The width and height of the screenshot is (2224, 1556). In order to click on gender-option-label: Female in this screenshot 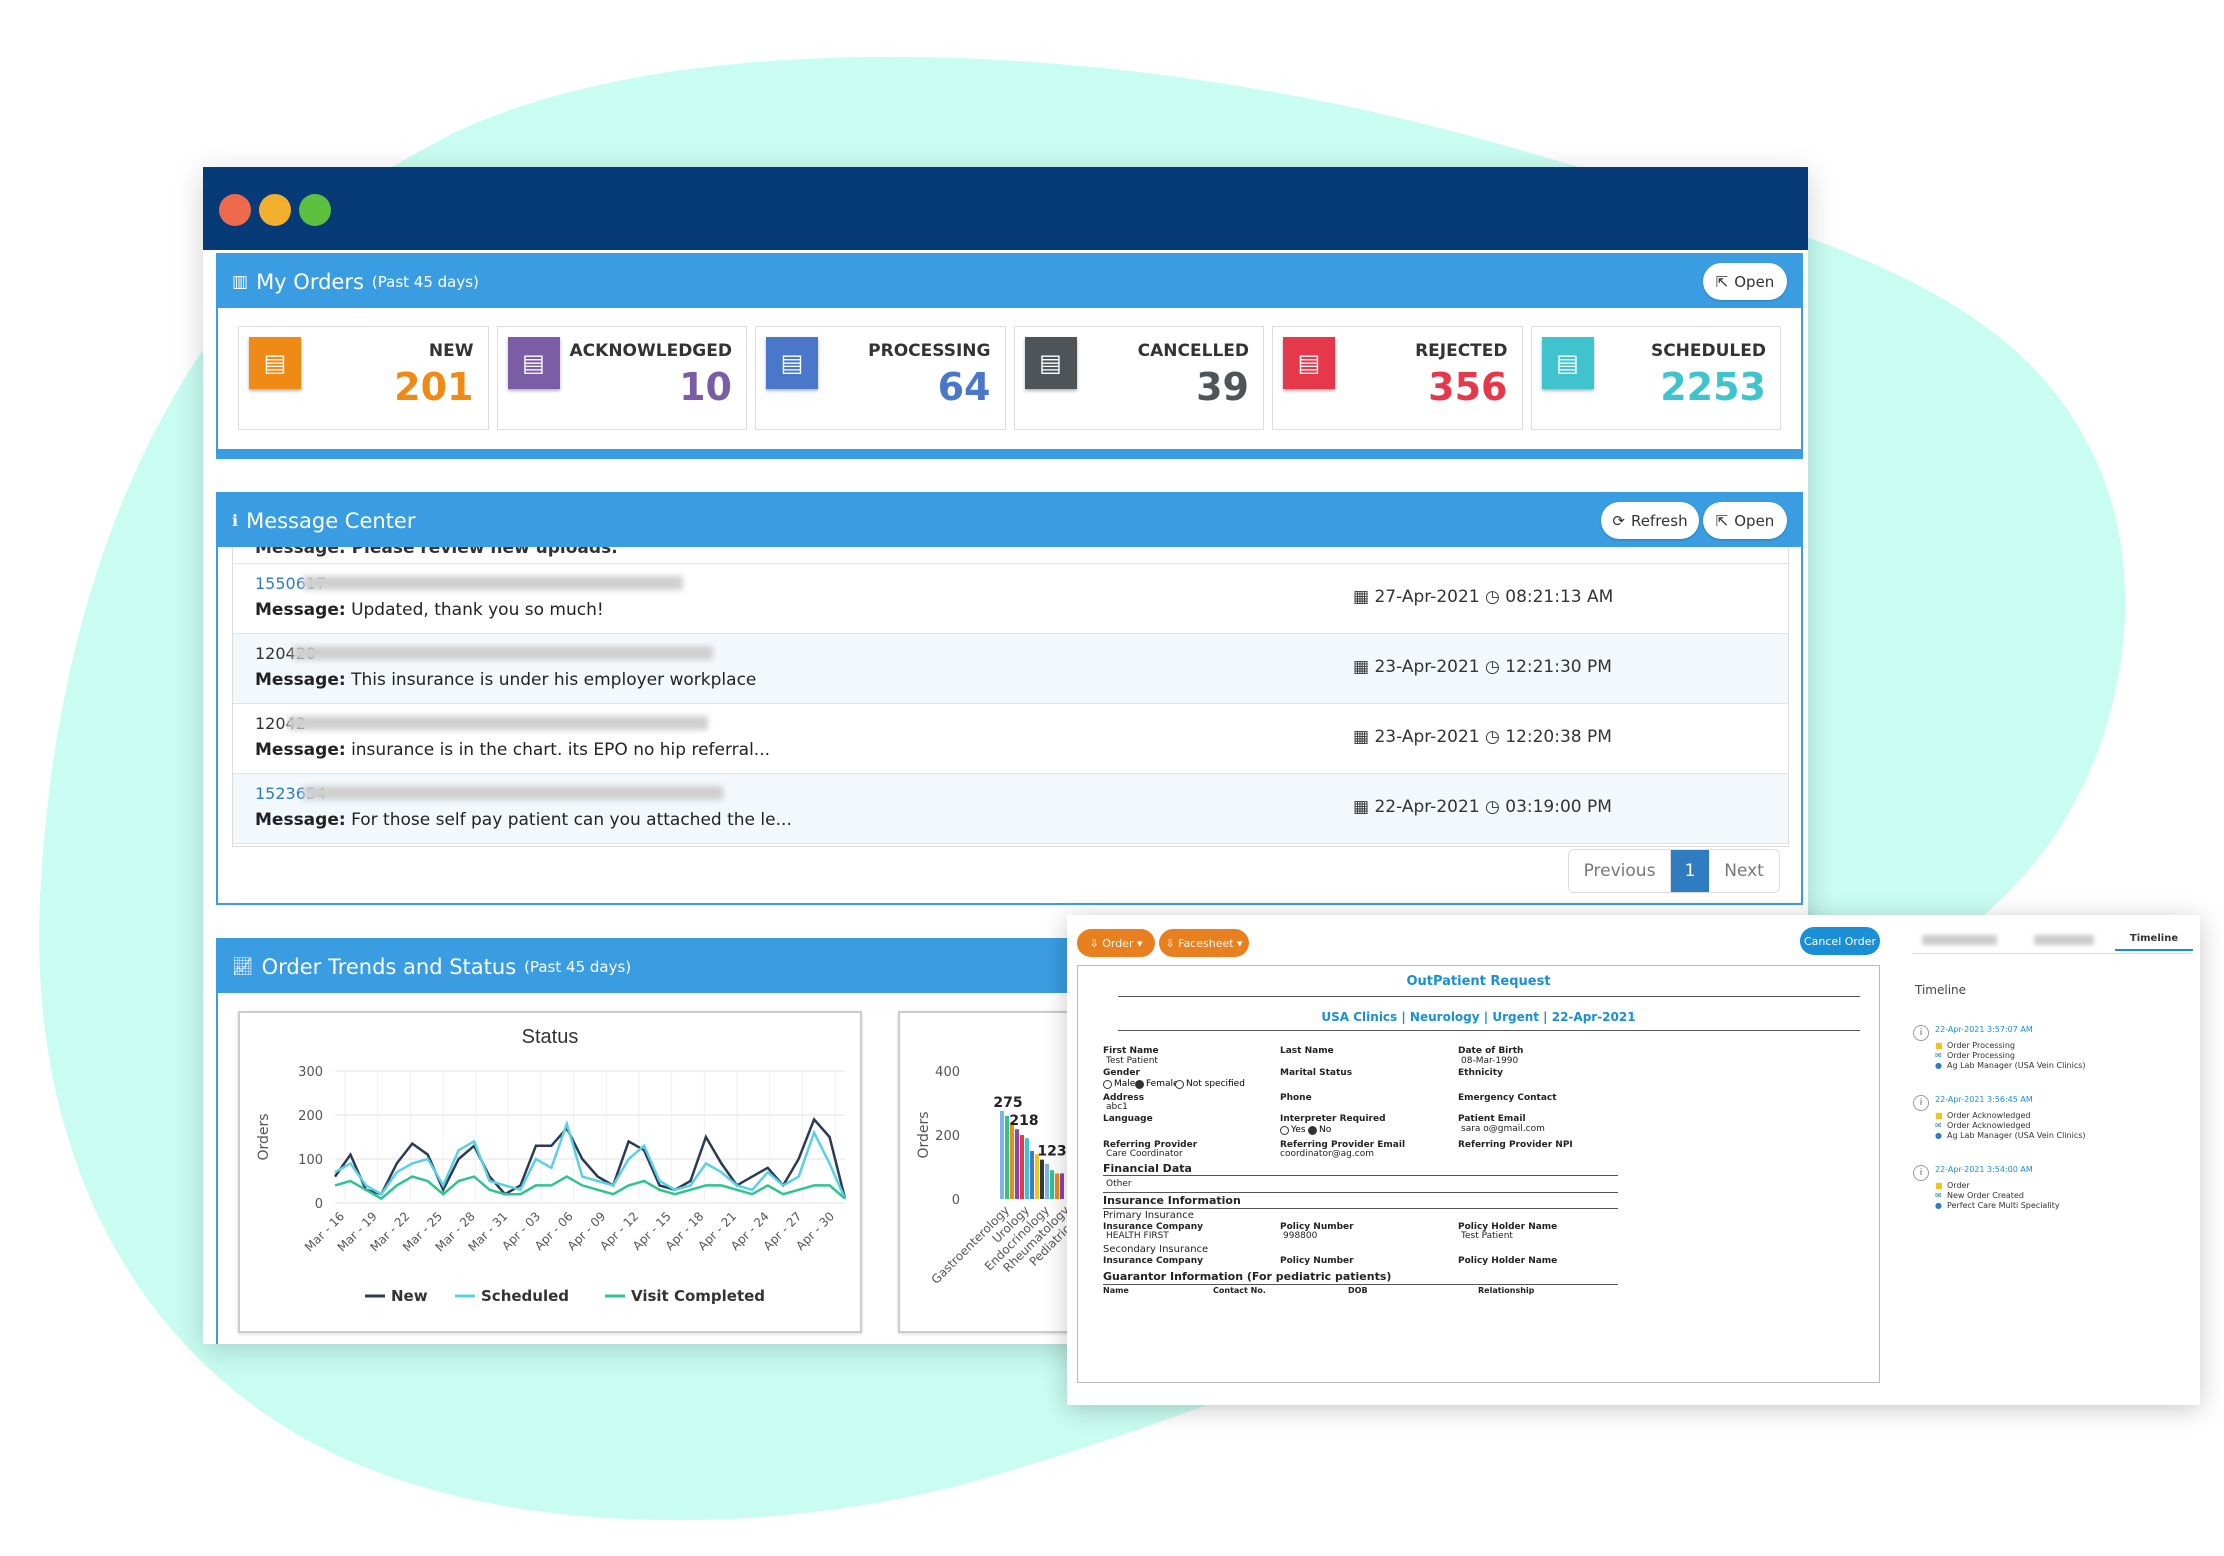, I will do `click(1162, 1084)`.